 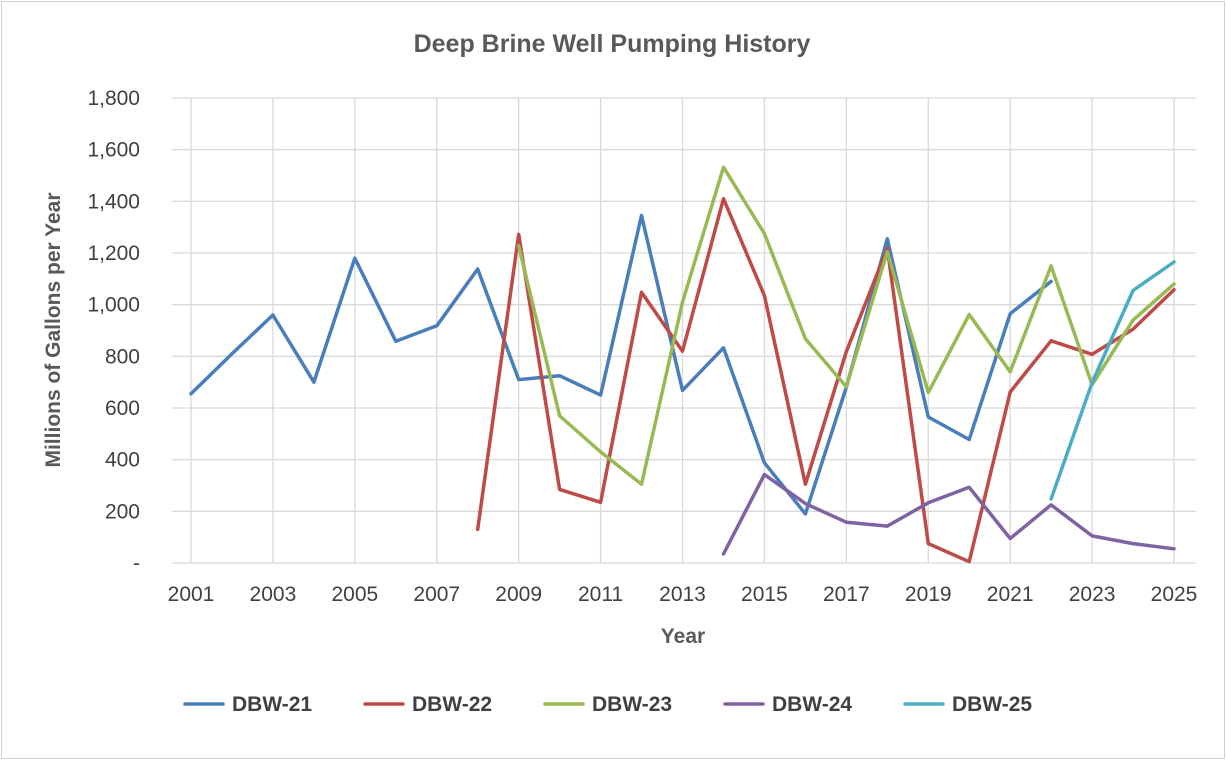 I want to click on x-tick-label: 2025, so click(x=1174, y=594).